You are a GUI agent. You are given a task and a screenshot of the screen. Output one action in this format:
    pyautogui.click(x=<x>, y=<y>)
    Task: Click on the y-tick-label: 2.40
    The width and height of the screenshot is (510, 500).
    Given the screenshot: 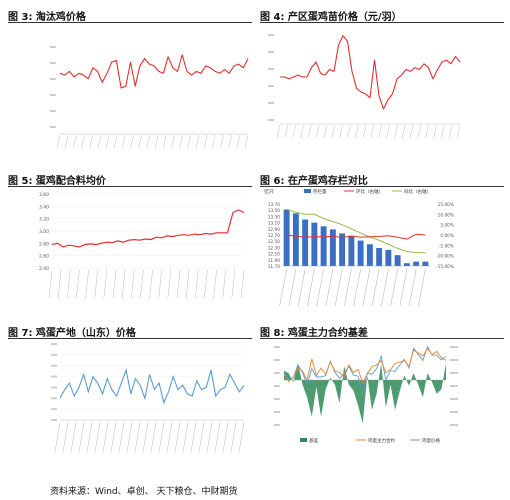 What is the action you would take?
    pyautogui.click(x=44, y=269)
    